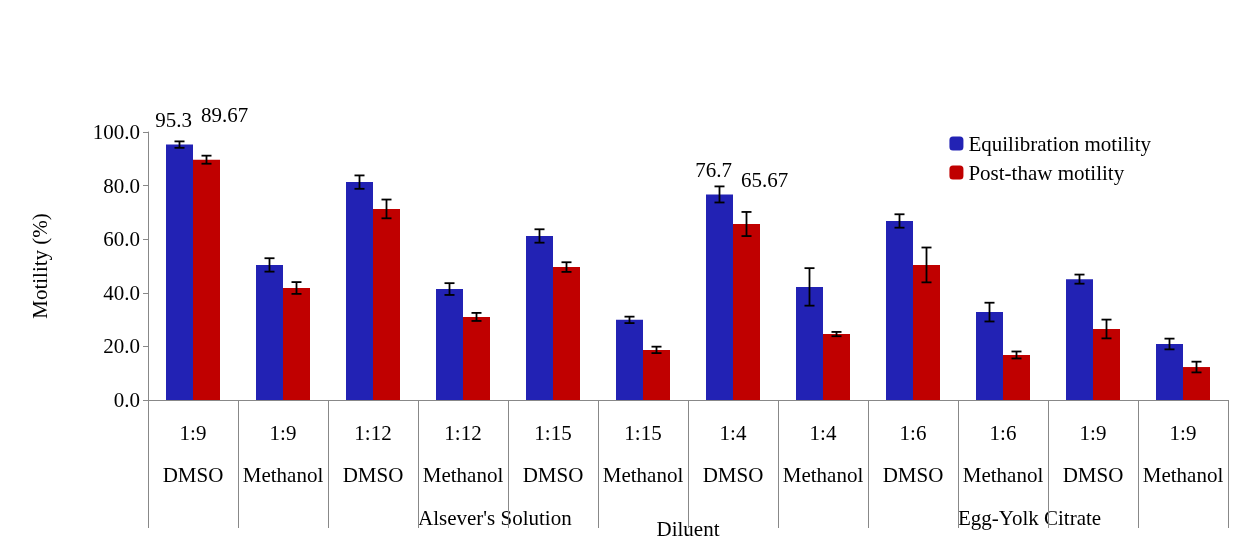 This screenshot has width=1236, height=542. I want to click on x-tick-label: 1:12 DMSO, so click(373, 454).